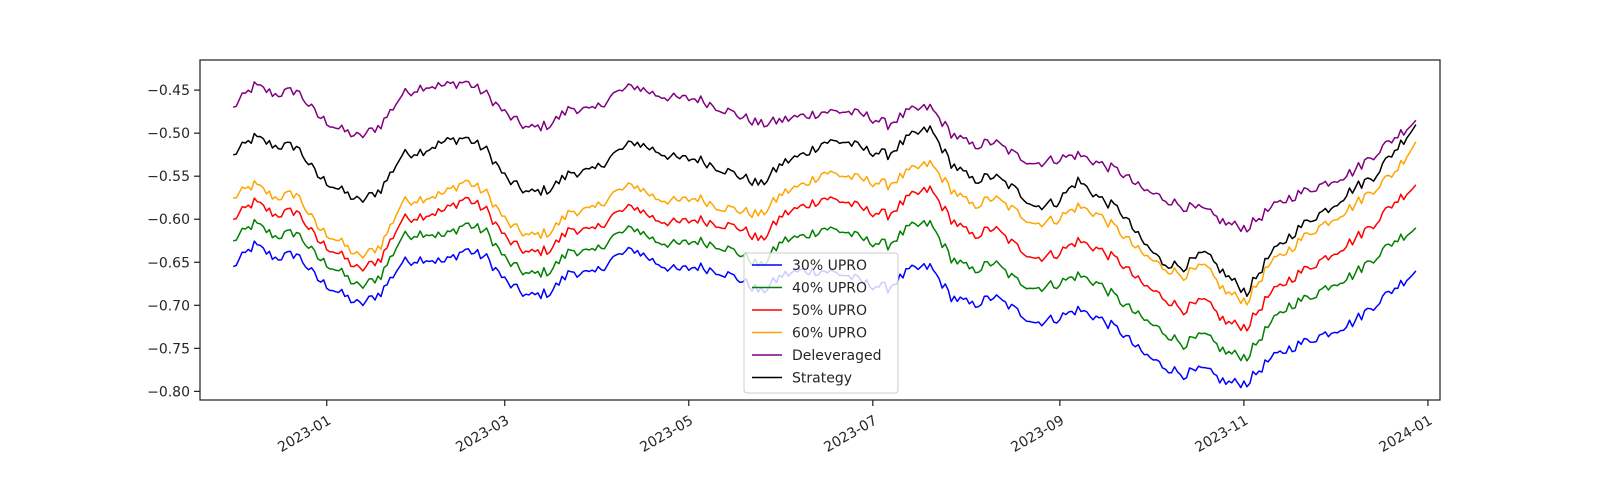  What do you see at coordinates (168, 349) in the screenshot?
I see `y-tick-label: −0.75` at bounding box center [168, 349].